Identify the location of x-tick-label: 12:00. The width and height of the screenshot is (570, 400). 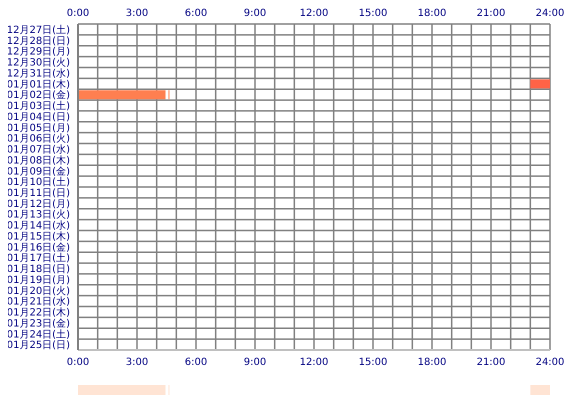
(314, 362).